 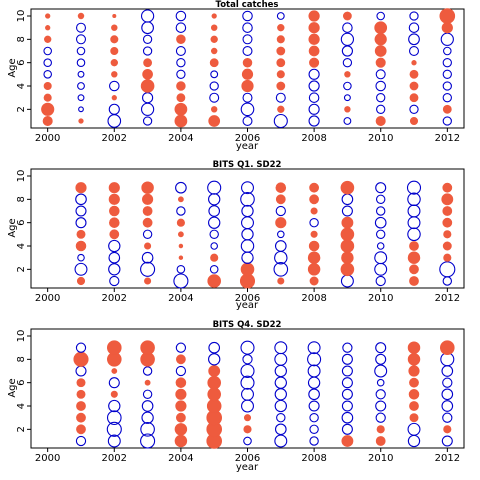 What do you see at coordinates (247, 325) in the screenshot?
I see `panel-title: BITS Q4. SD22` at bounding box center [247, 325].